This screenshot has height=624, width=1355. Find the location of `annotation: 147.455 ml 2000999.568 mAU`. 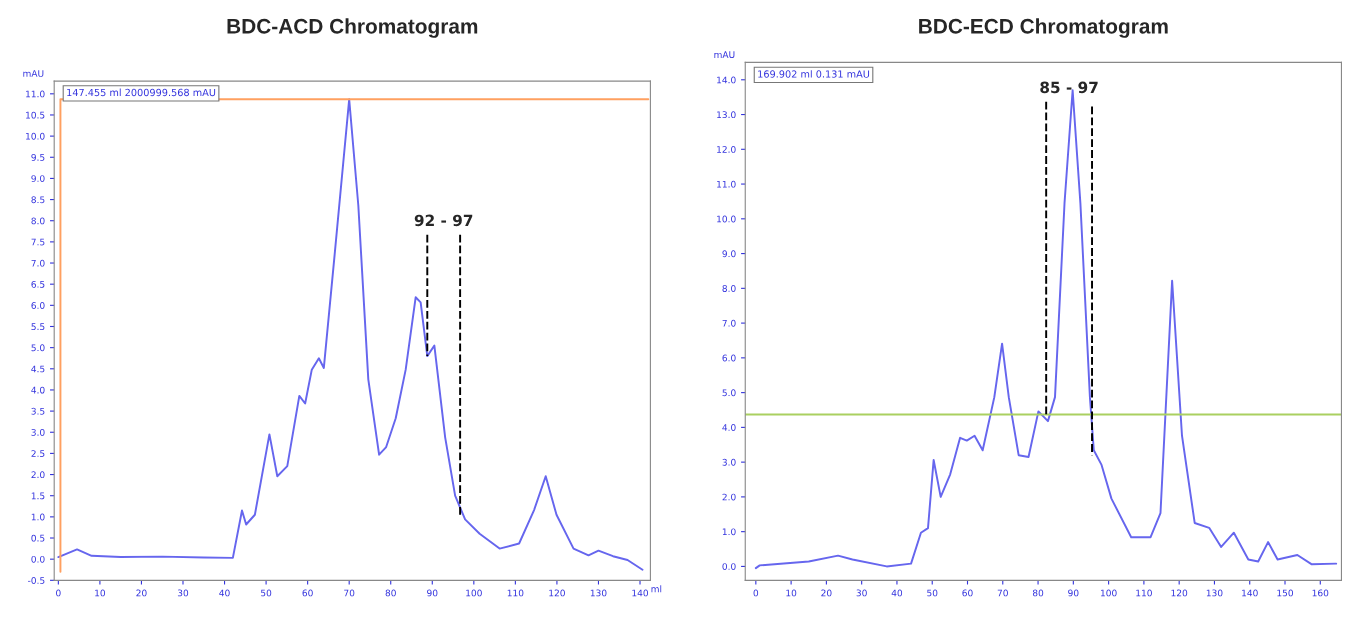

annotation: 147.455 ml 2000999.568 mAU is located at coordinates (141, 92).